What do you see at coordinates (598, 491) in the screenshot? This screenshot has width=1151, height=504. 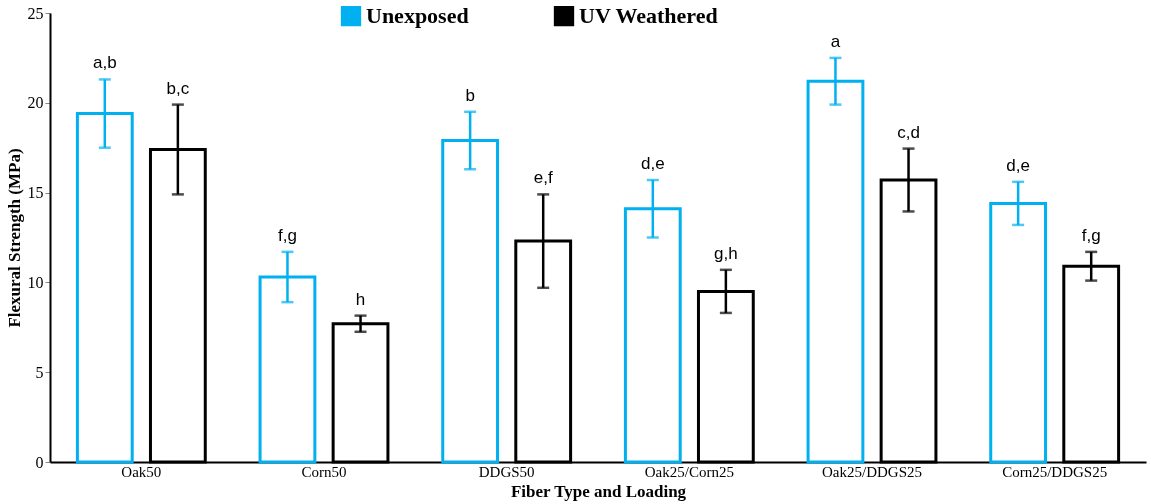 I see `x-axis-title: Fiber Type and Loading` at bounding box center [598, 491].